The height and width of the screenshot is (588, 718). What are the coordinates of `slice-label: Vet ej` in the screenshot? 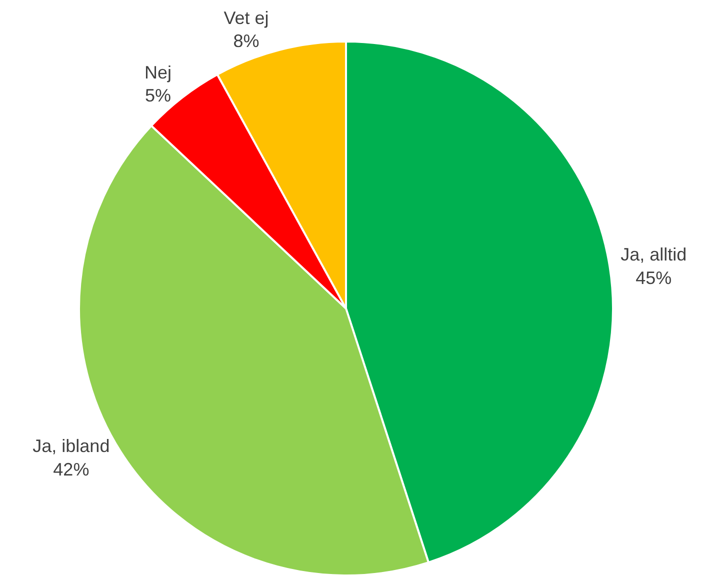 It's located at (246, 18).